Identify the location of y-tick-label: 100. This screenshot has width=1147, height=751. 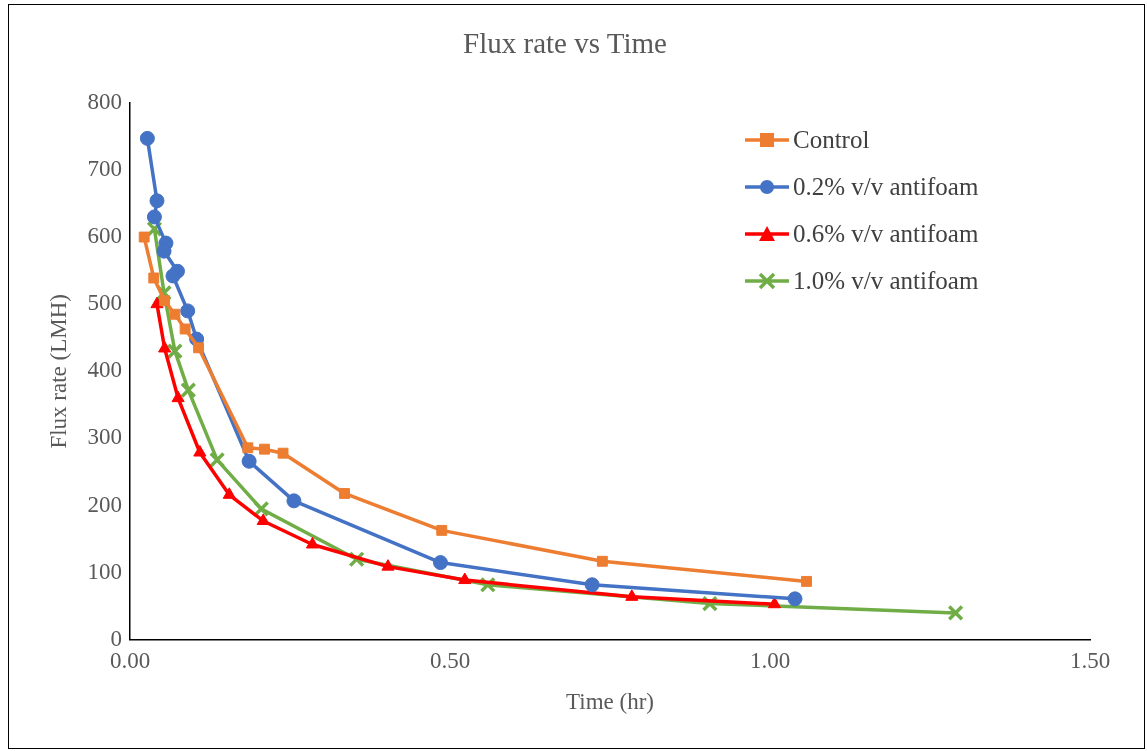
(105, 571).